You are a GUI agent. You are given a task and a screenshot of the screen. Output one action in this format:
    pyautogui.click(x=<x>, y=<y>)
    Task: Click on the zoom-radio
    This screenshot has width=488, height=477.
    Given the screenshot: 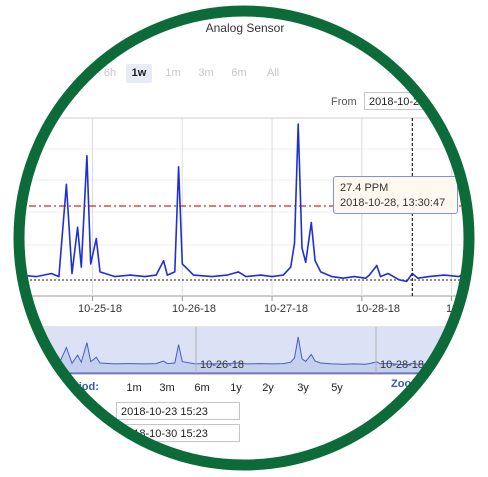 What is the action you would take?
    pyautogui.click(x=400, y=400)
    